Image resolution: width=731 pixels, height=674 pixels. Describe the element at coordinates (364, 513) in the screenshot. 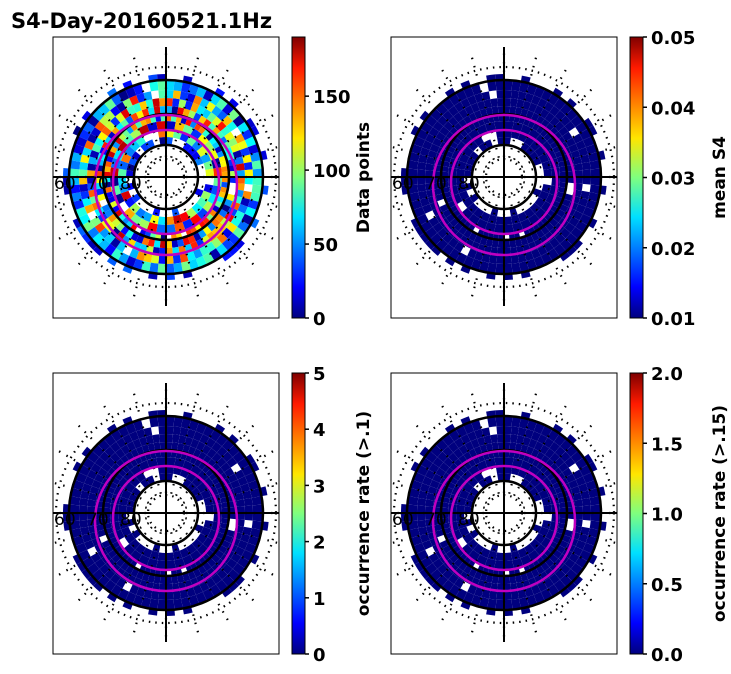

I see `colorbar-label: occurrence rate (>.1)` at that location.